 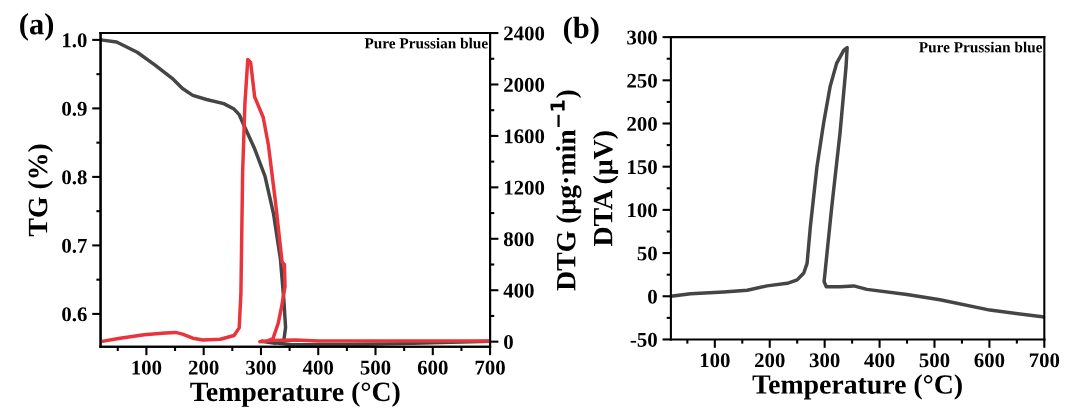 What do you see at coordinates (74, 108) in the screenshot?
I see `y-tick-label: 0.9` at bounding box center [74, 108].